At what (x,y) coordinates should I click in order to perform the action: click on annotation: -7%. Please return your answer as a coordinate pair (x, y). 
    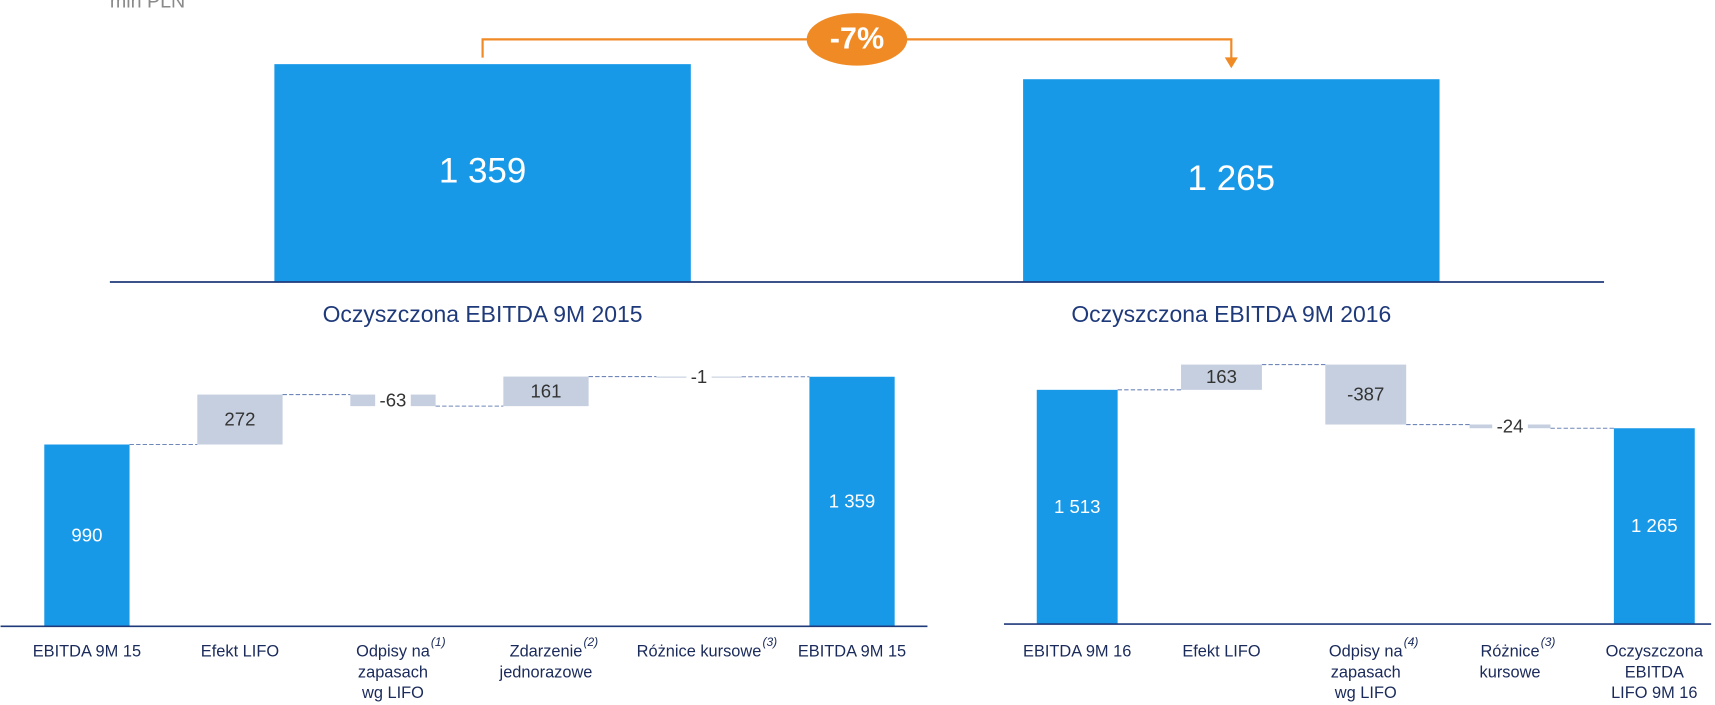
    Looking at the image, I should click on (857, 39).